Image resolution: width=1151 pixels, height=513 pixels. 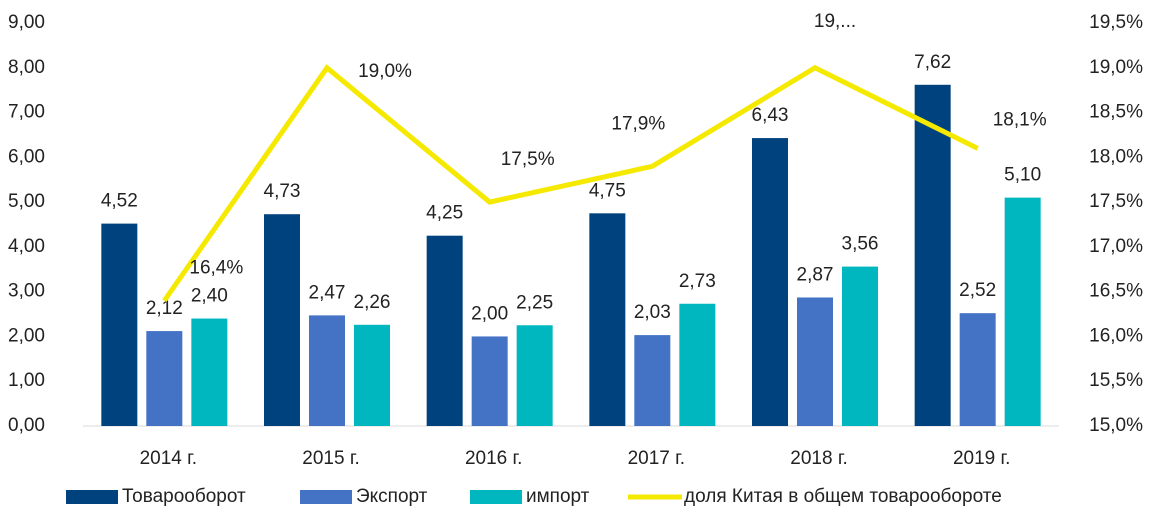 I want to click on data-label: 3,56, so click(x=860, y=244).